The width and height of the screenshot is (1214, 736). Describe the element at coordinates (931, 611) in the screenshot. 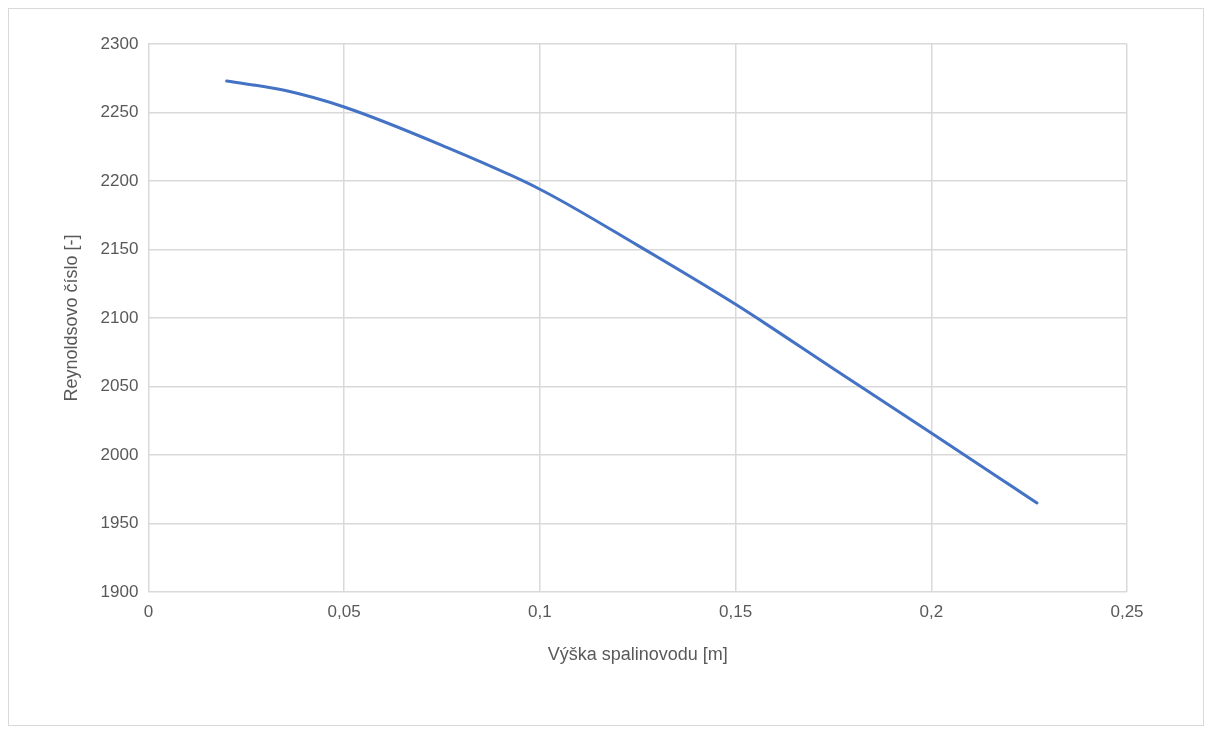

I see `x-tick-label: 0,2` at that location.